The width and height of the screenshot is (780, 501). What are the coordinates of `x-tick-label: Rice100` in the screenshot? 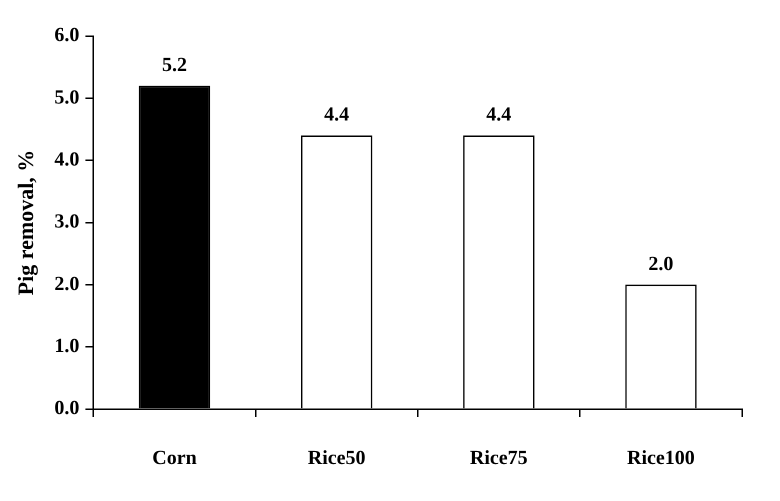 It's located at (661, 458).